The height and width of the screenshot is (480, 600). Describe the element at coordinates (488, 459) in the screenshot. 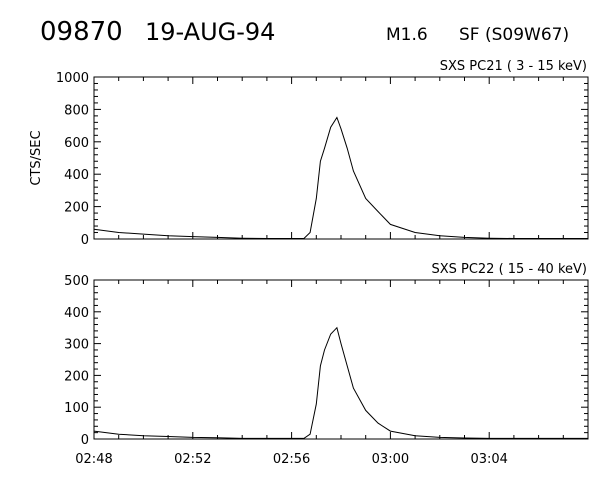

I see `x-tick-label: 03:04` at that location.